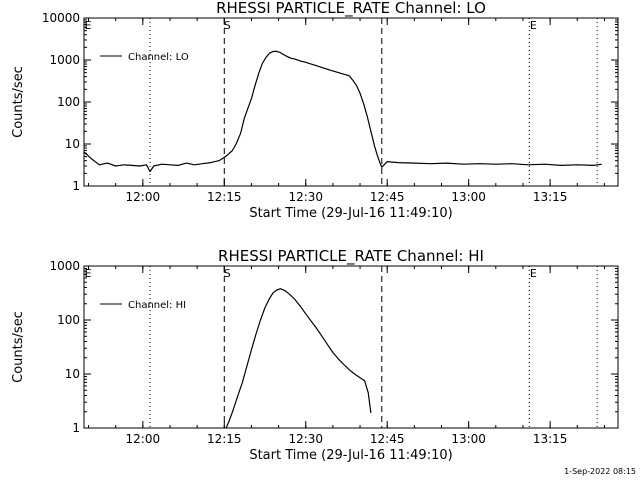 This screenshot has height=484, width=640. Describe the element at coordinates (298, 358) in the screenshot. I see `series-line-channel-hi` at that location.